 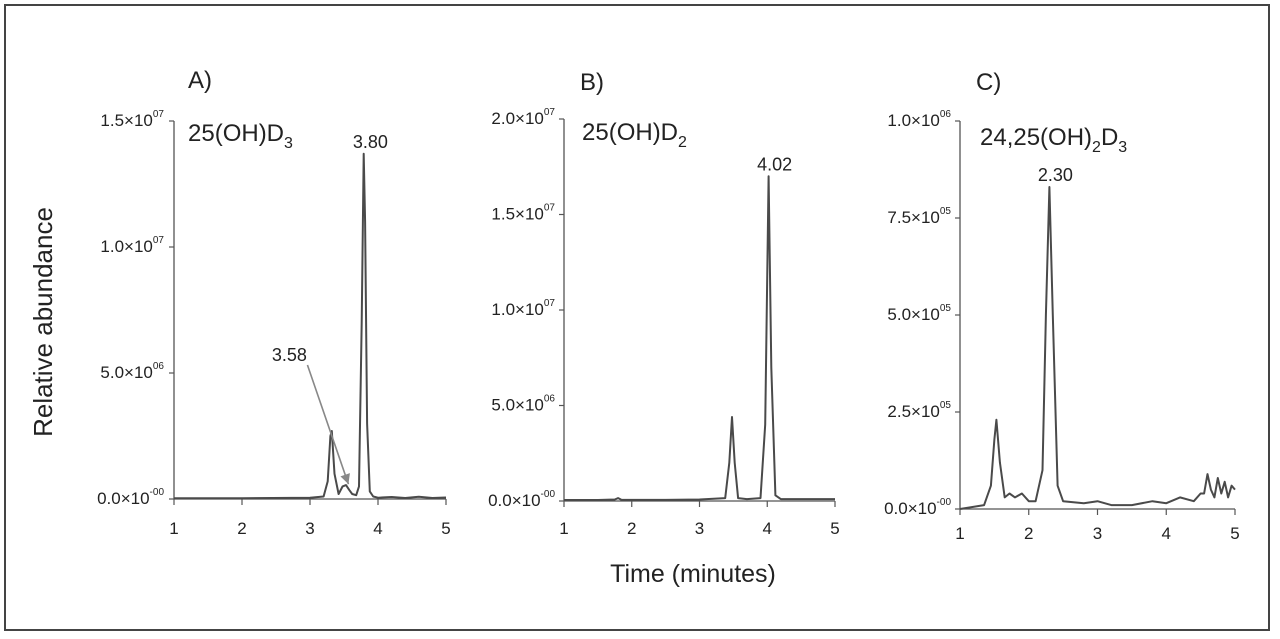 I want to click on analyte-title: 24,25(OH)2D3, so click(x=1053, y=140).